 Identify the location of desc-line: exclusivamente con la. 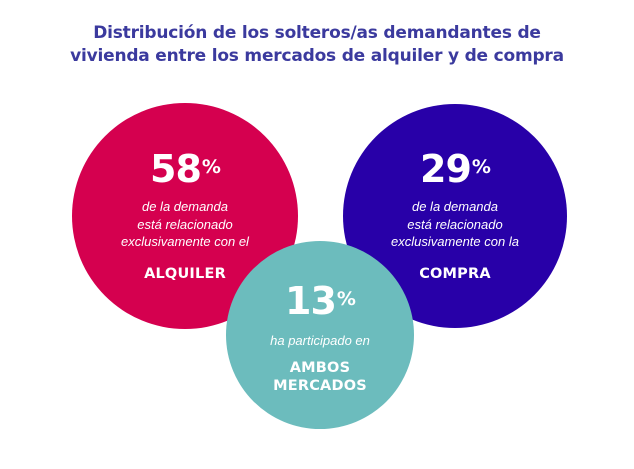
(455, 241).